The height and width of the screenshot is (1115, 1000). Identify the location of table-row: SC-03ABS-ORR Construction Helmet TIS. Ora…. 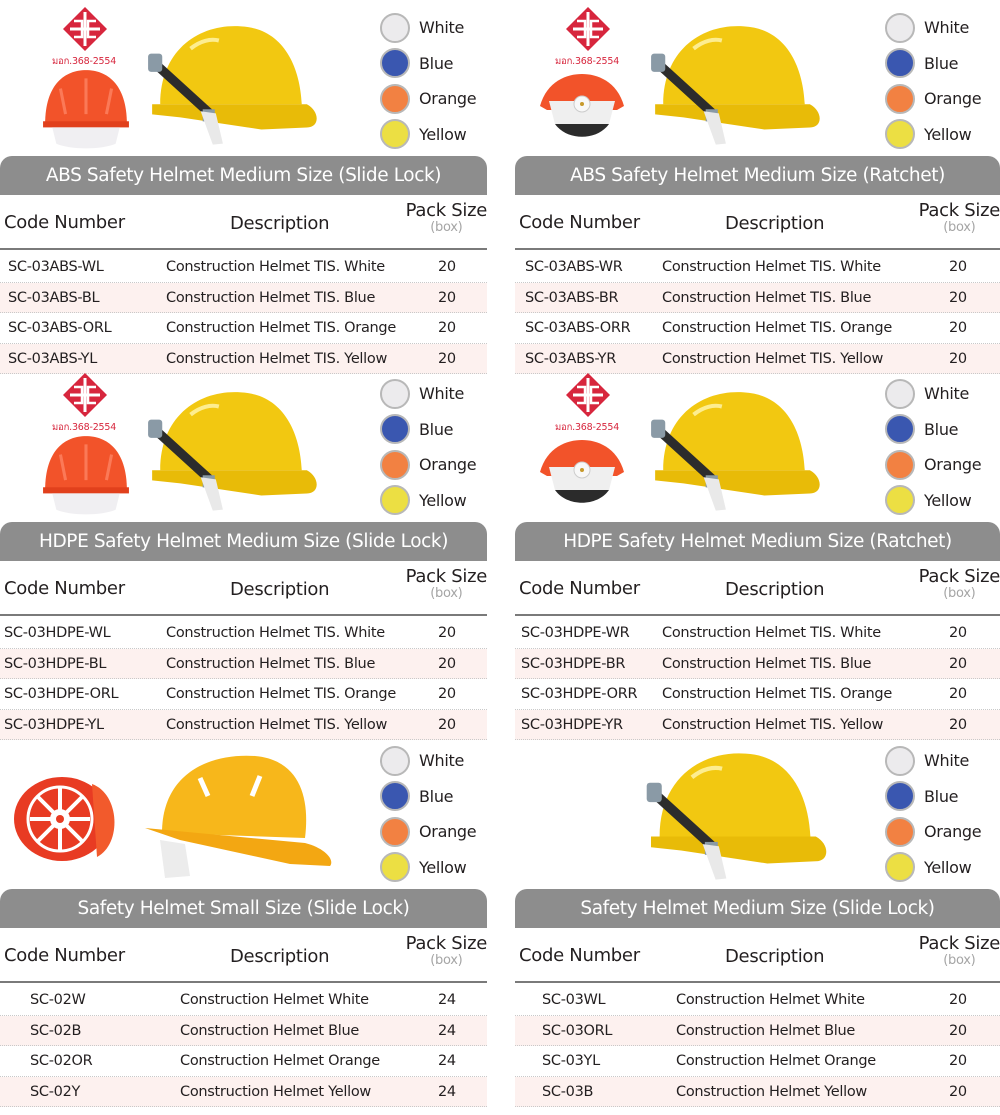
(757, 328).